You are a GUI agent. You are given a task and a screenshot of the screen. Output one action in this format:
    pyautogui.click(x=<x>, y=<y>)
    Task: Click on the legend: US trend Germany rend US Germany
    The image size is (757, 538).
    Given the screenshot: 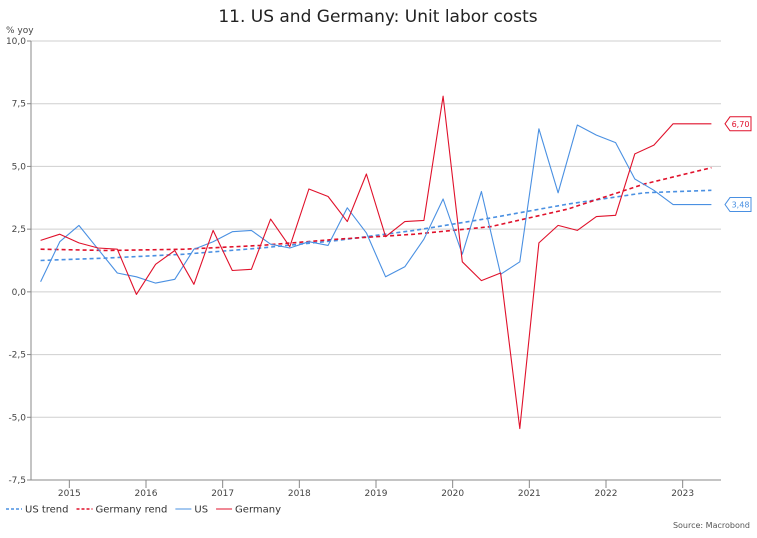 What is the action you would take?
    pyautogui.click(x=143, y=510)
    